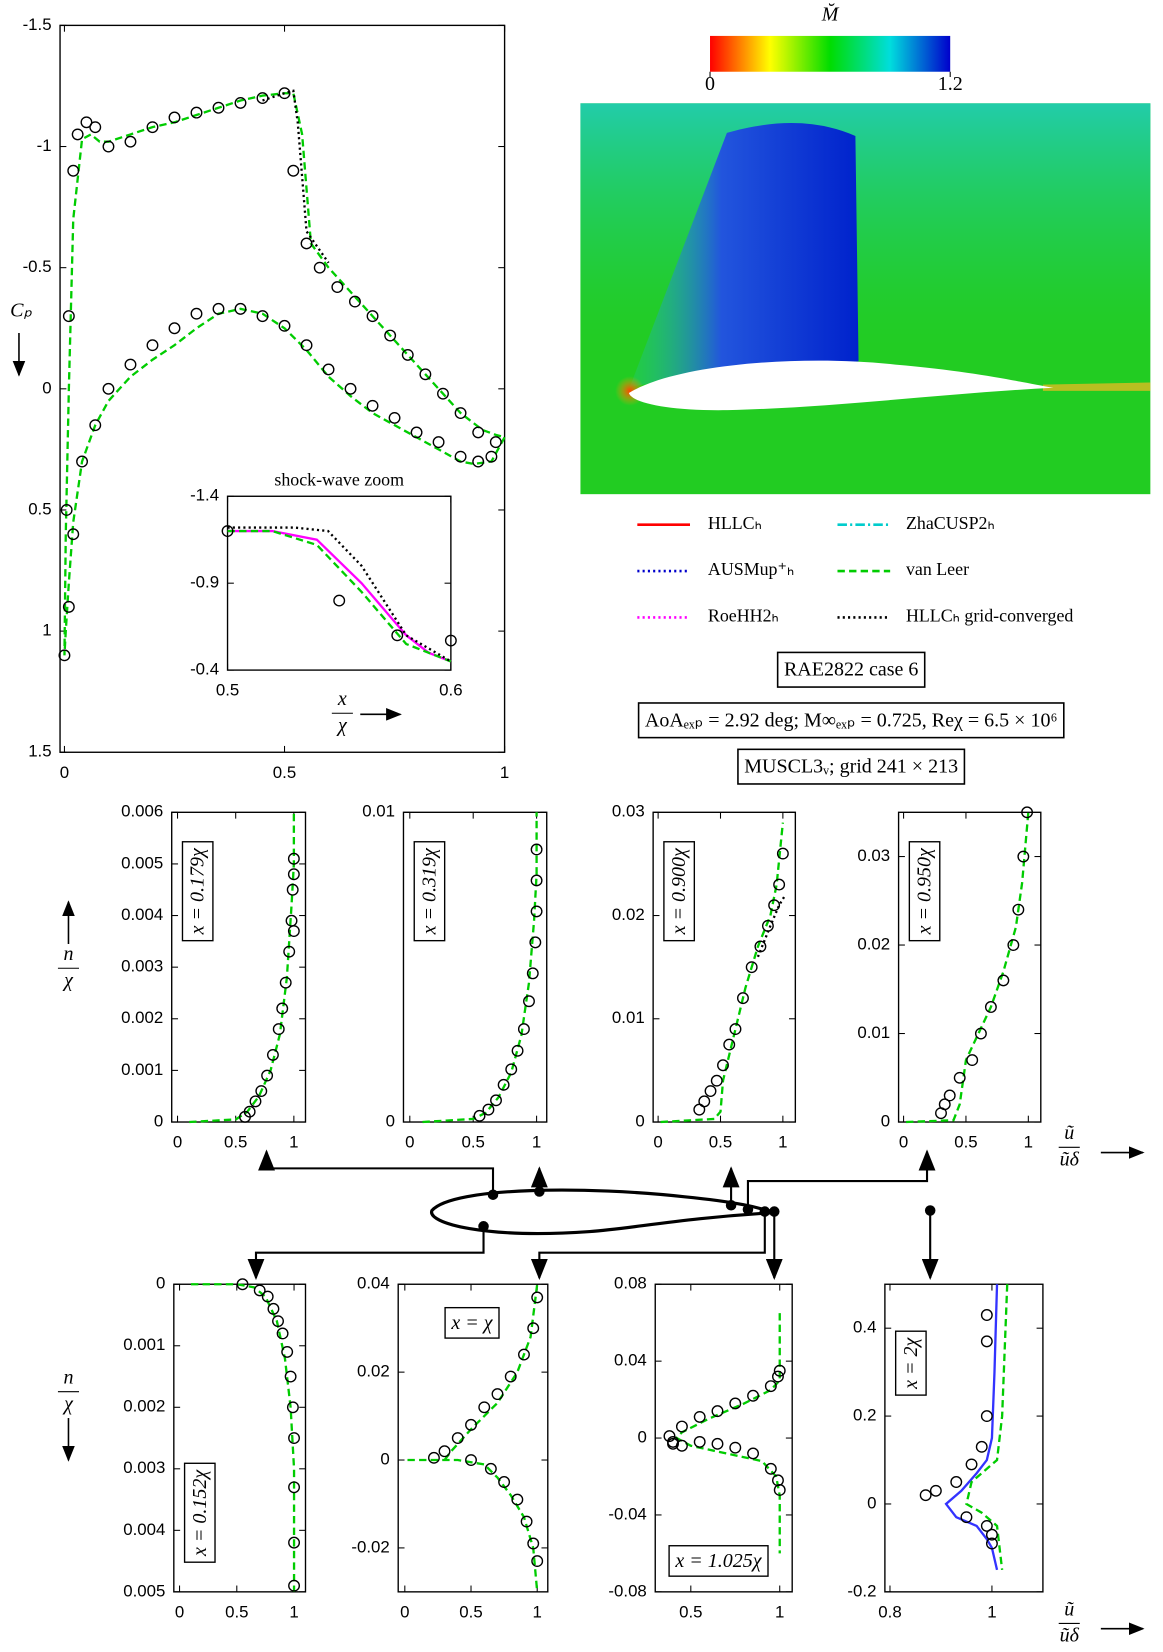 The width and height of the screenshot is (1163, 1652). I want to click on legend-label: RoeHH2ₕ, so click(743, 616).